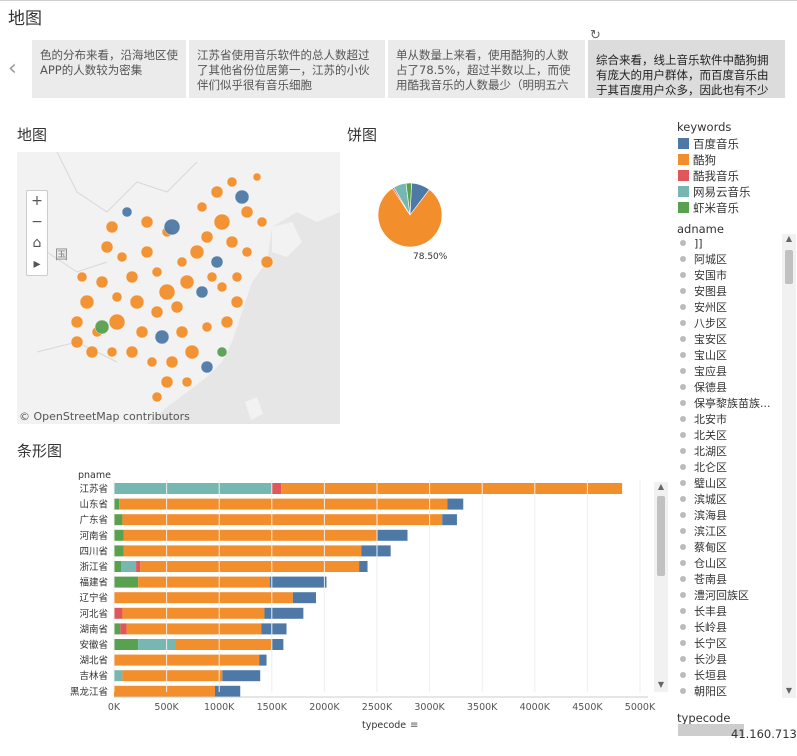 This screenshot has width=797, height=756. What do you see at coordinates (109, 69) in the screenshot?
I see `story-point-1: 色的分布来看，沿海地区使APP的人数较为密集` at bounding box center [109, 69].